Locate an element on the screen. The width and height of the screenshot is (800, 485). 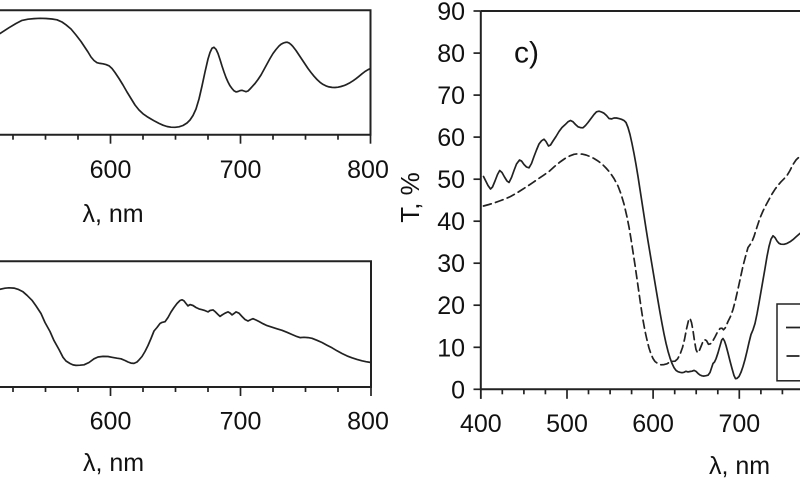
svg-text: 90 is located at coordinates (451, 13).